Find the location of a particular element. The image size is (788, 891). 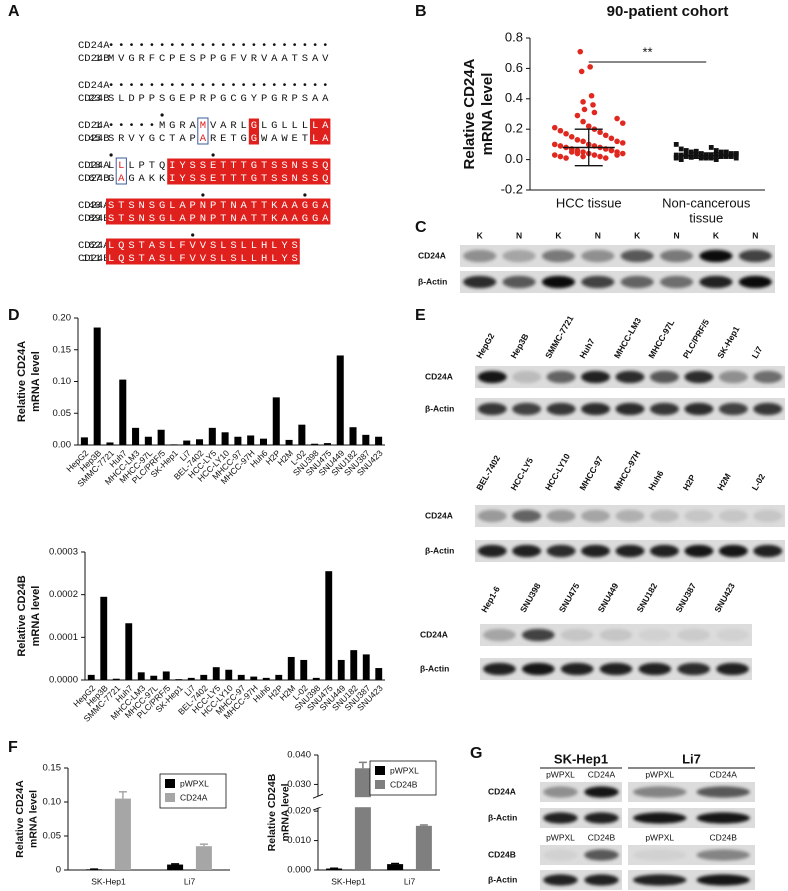

y-axis-label: mRNA level is located at coordinates (33, 819).